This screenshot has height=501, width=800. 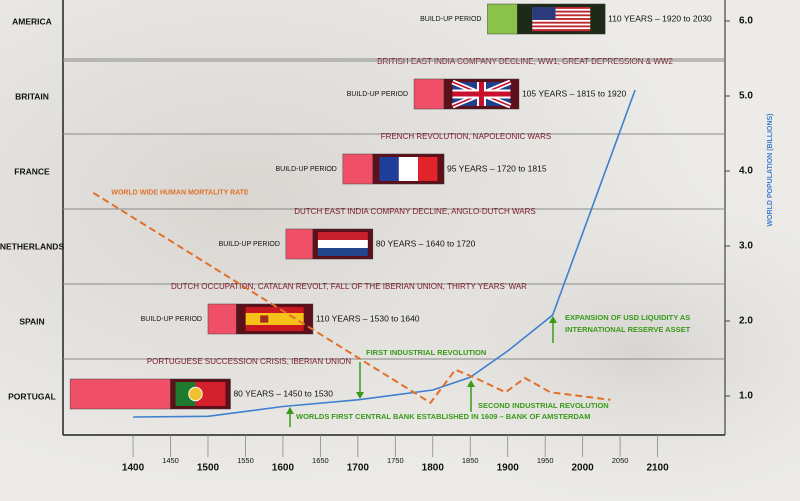 I want to click on annotation: FIRST INDUSTRIAL REVOLUTION, so click(x=426, y=352).